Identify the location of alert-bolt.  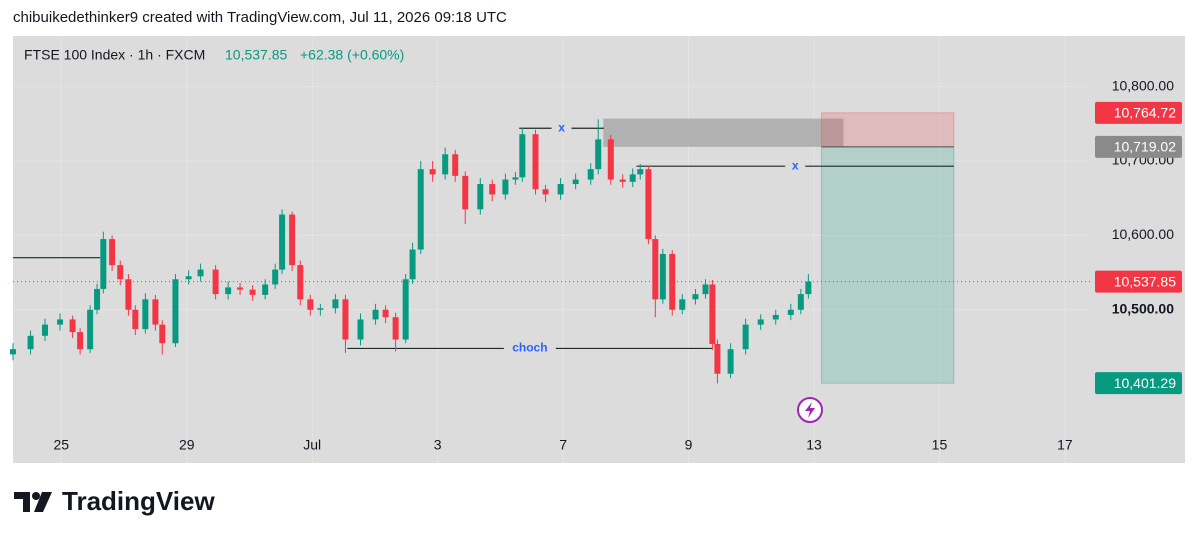
(810, 410).